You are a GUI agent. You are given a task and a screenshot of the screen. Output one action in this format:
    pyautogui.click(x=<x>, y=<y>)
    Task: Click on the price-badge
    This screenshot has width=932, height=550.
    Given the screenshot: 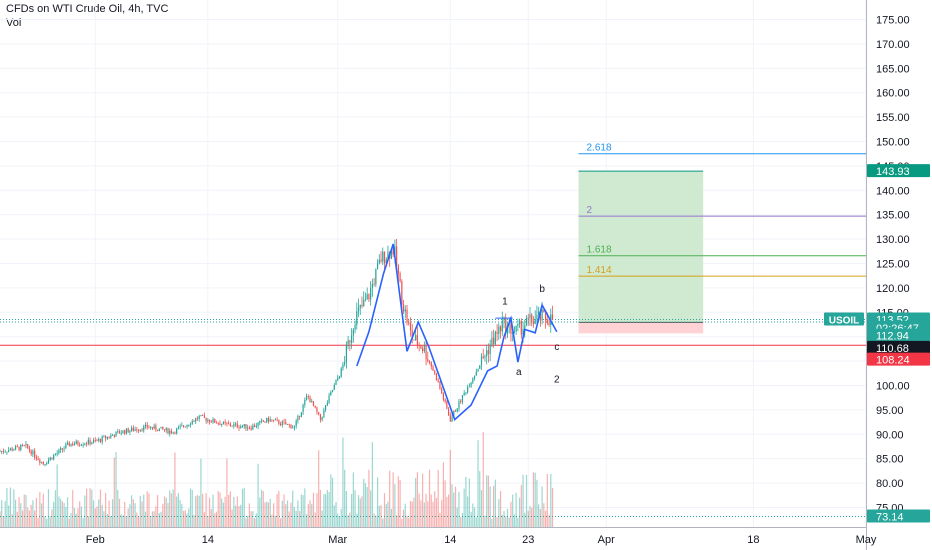 What is the action you would take?
    pyautogui.click(x=898, y=347)
    